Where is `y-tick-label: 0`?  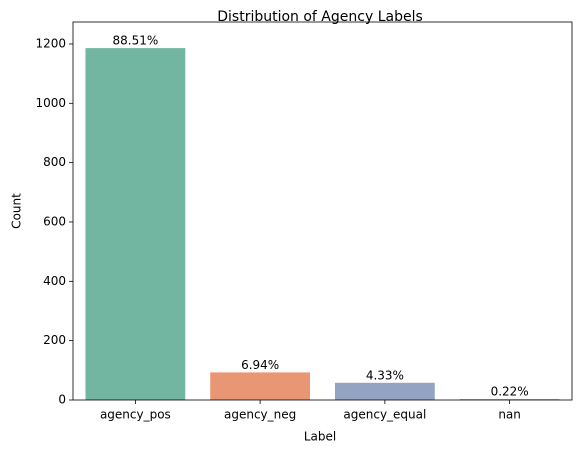
y-tick-label: 0 is located at coordinates (62, 400).